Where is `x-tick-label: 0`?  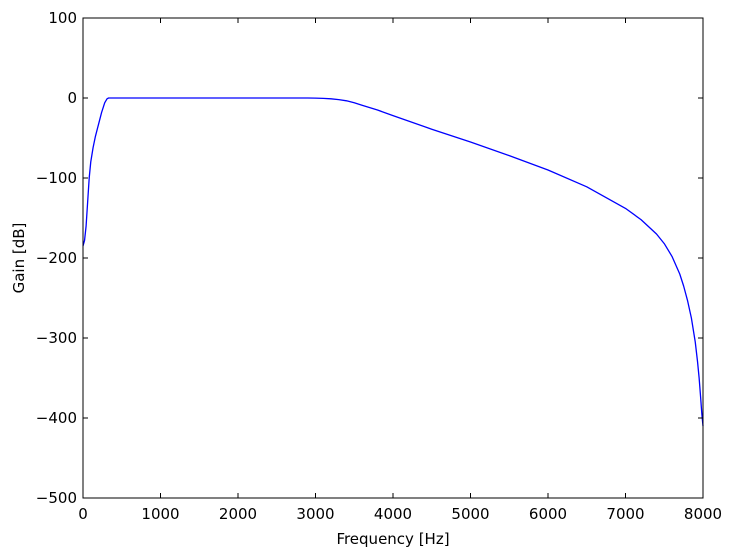
x-tick-label: 0 is located at coordinates (83, 514).